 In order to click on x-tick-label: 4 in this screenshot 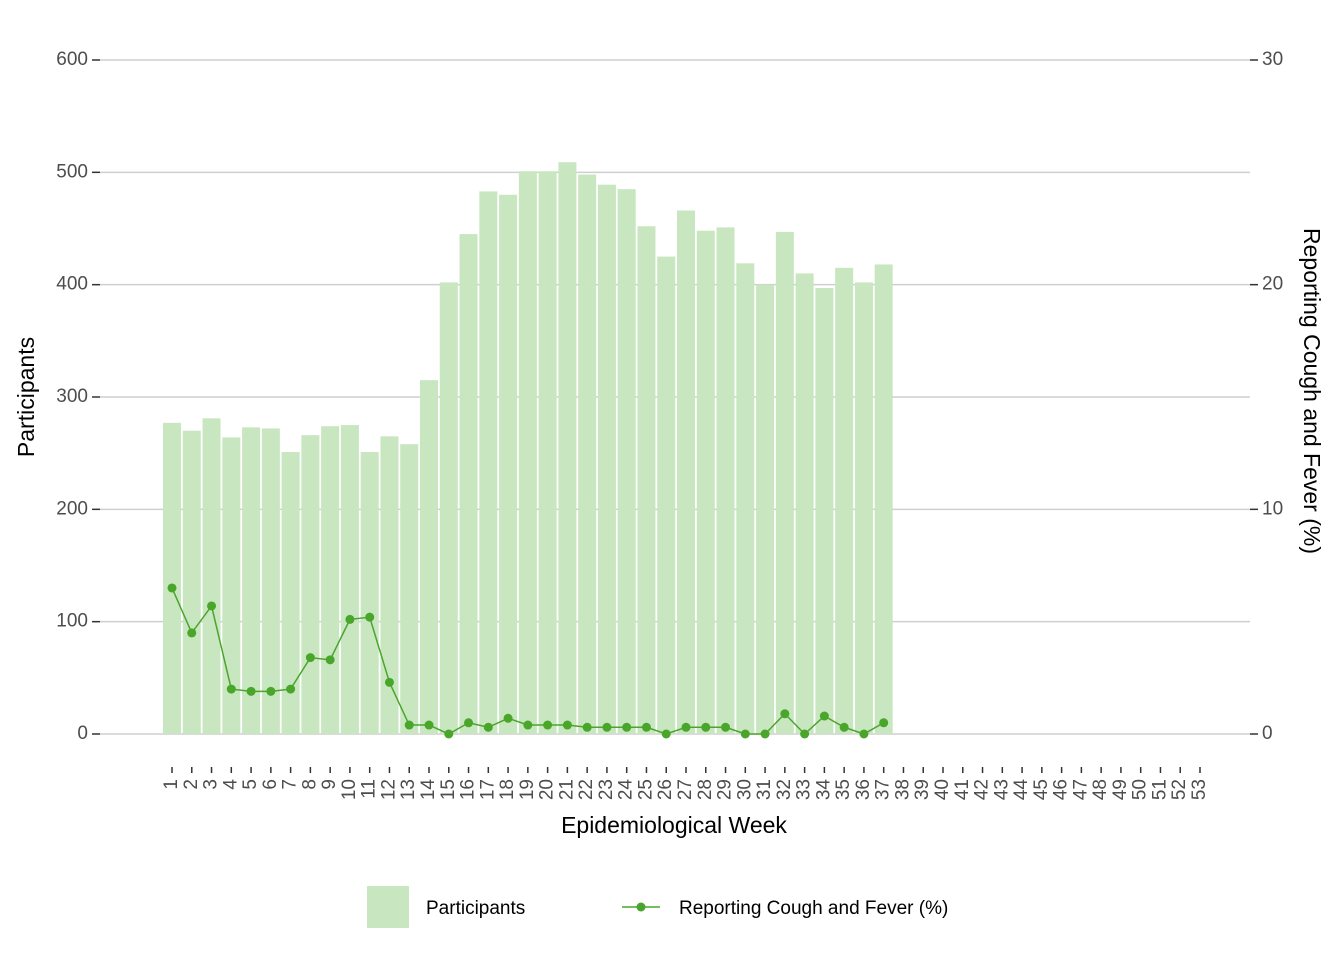, I will do `click(230, 784)`.